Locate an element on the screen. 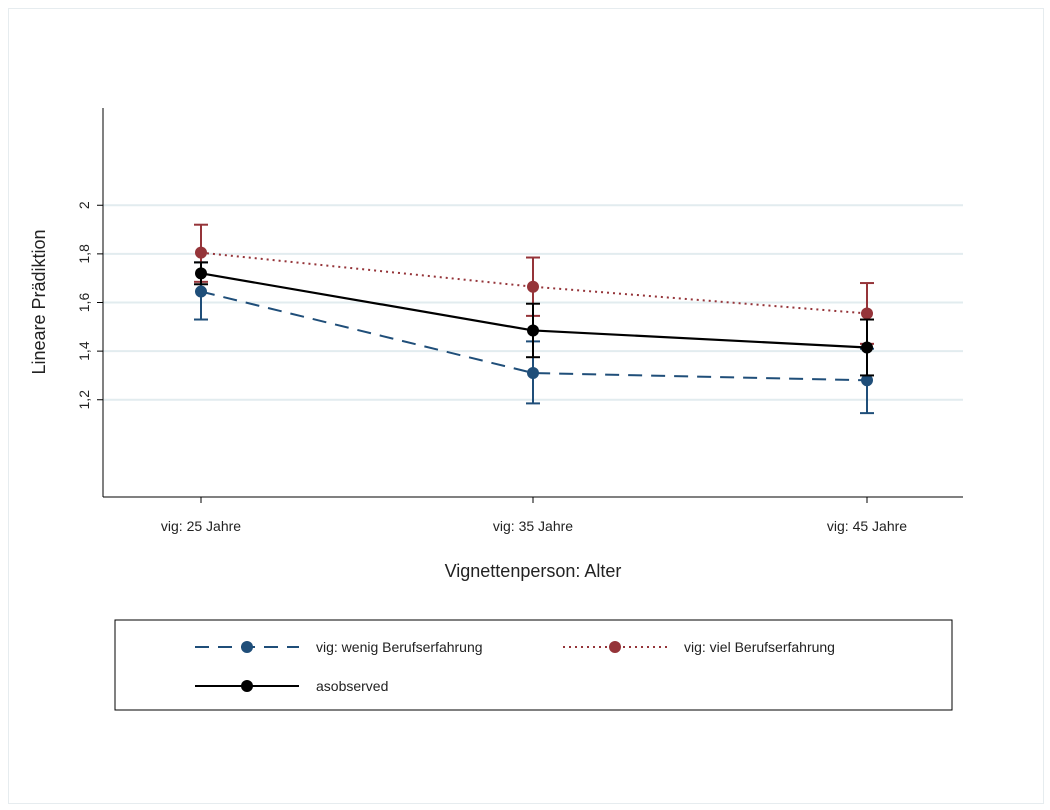 The height and width of the screenshot is (810, 1050). legend-box is located at coordinates (533, 665).